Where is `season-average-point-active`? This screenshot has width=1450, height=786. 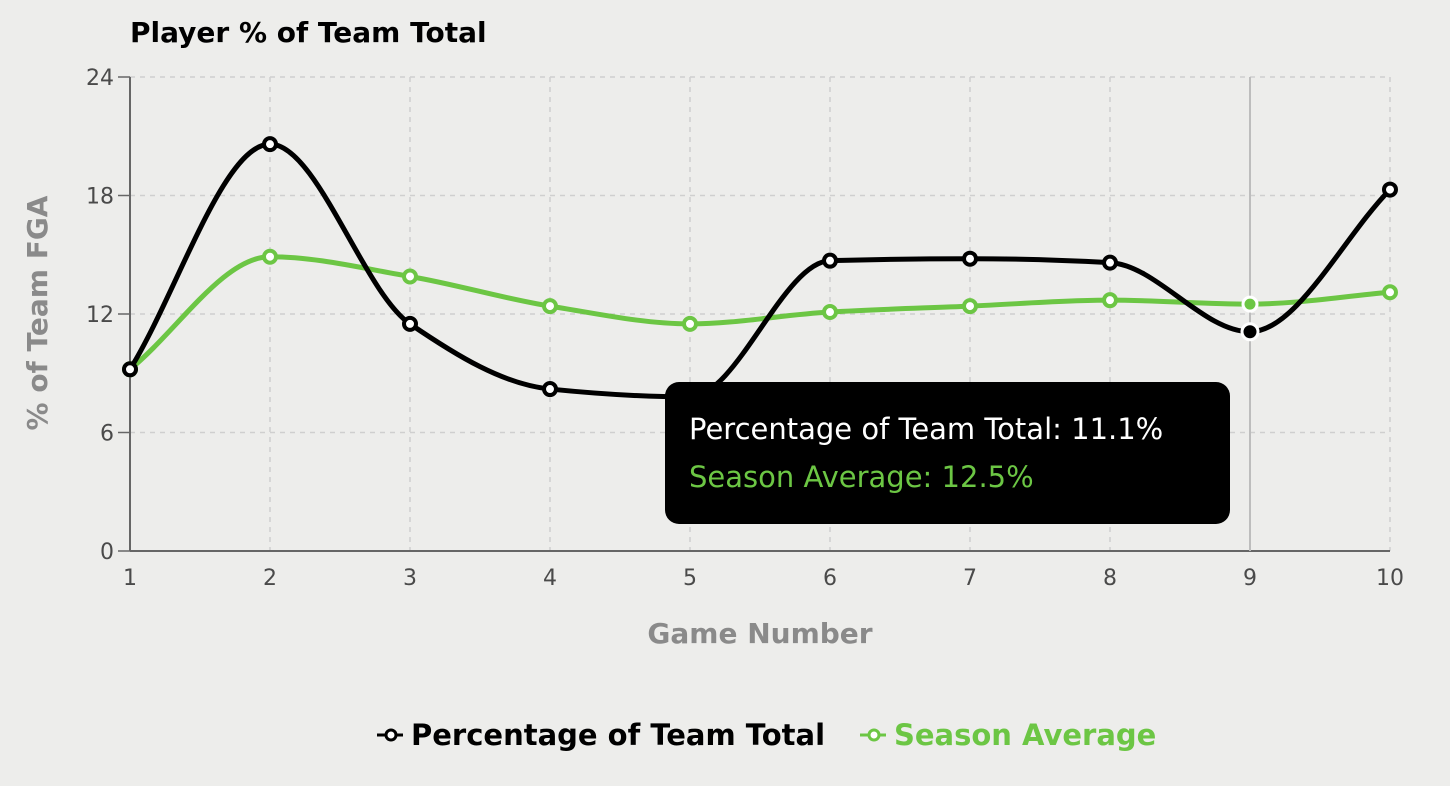
season-average-point-active is located at coordinates (1250, 304).